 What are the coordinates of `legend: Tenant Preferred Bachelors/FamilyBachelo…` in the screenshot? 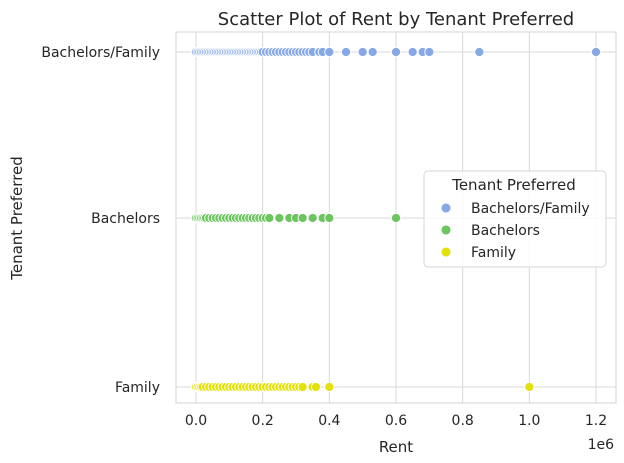 It's located at (515, 219).